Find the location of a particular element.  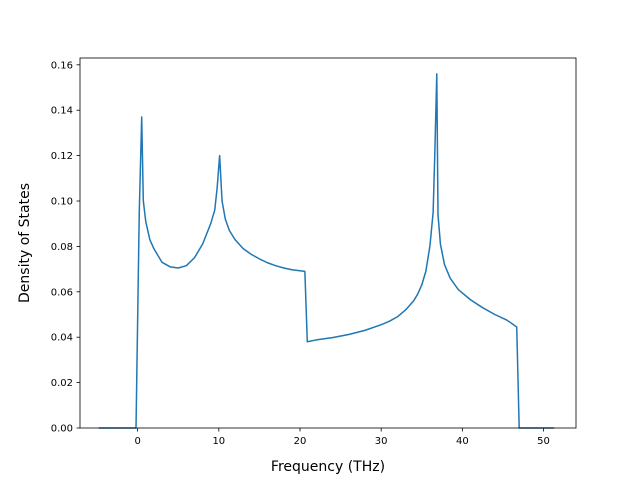

y-tick-label: 0.16 is located at coordinates (62, 65).